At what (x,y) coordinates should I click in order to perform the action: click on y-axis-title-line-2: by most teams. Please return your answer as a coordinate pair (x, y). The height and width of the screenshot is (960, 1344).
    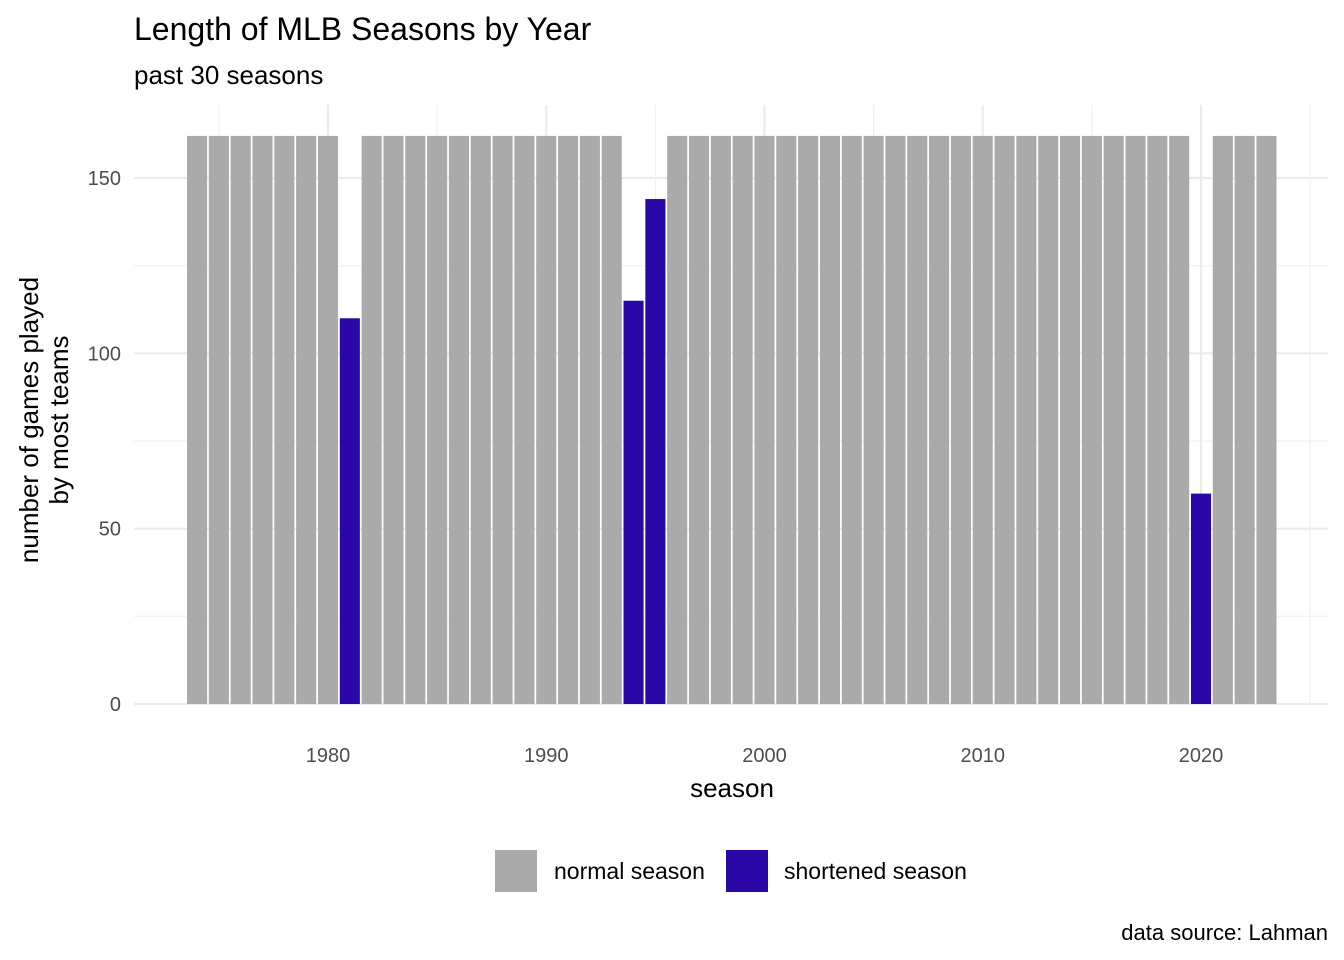
    Looking at the image, I should click on (59, 419).